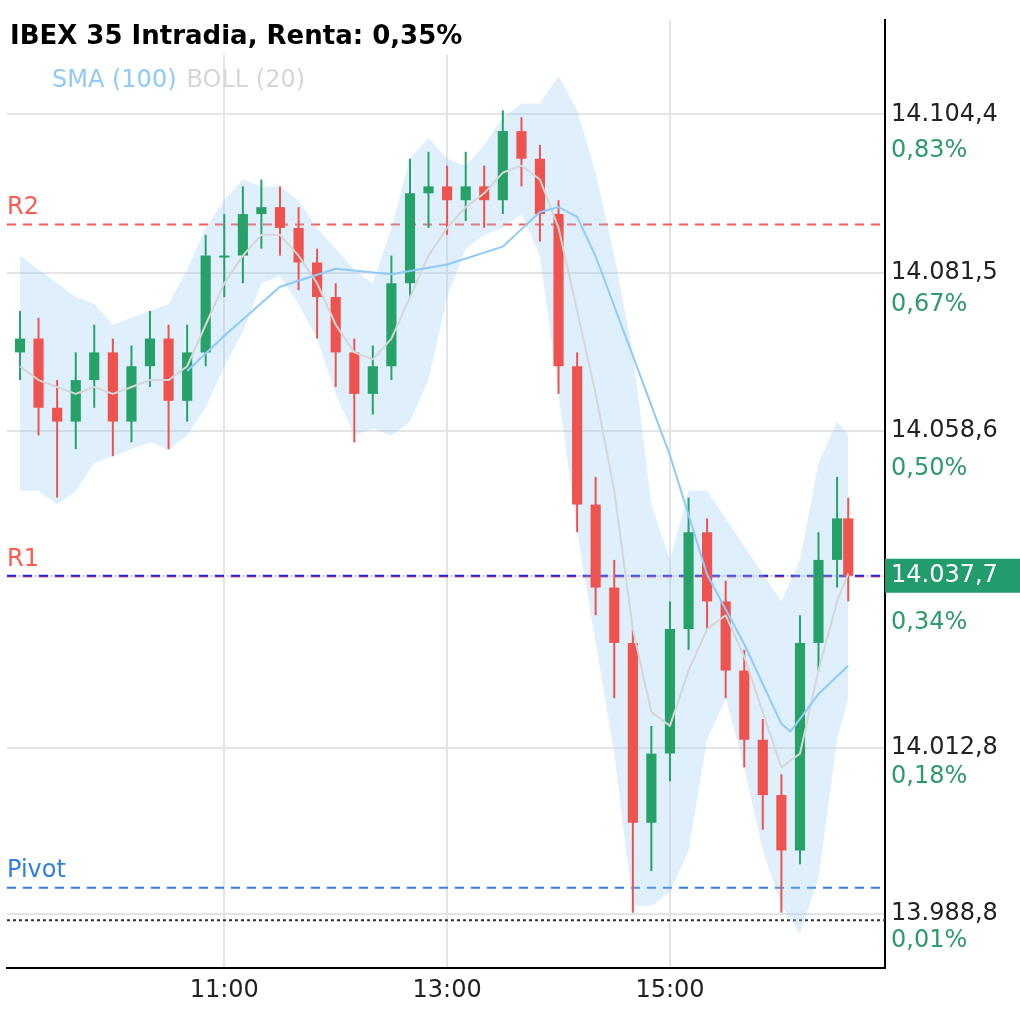  I want to click on y-tick-label: 14.012,8, so click(944, 746).